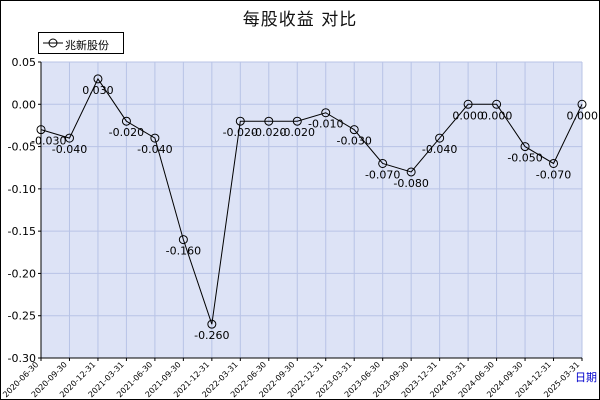 Image resolution: width=600 pixels, height=400 pixels. Describe the element at coordinates (22, 189) in the screenshot. I see `y-tick-label: -0.10` at that location.